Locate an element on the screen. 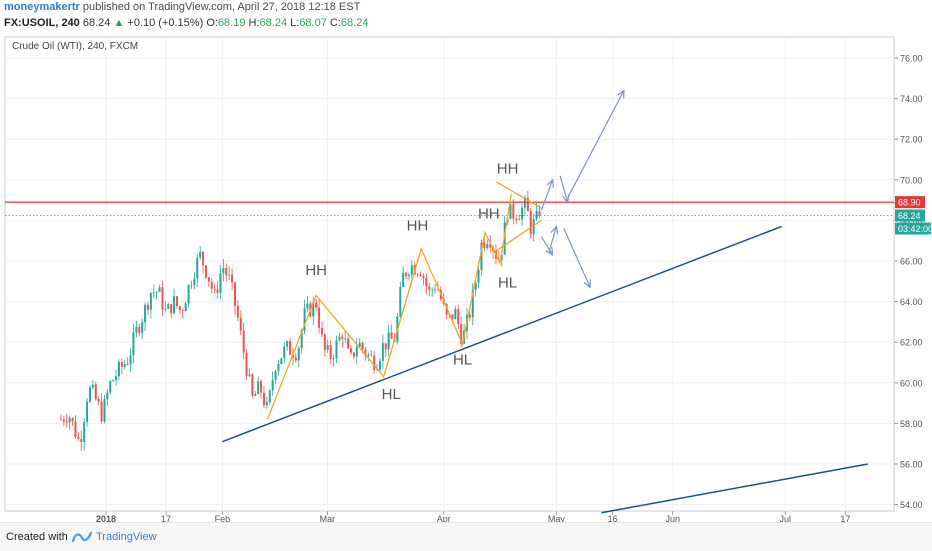  projection-arrow-shaft is located at coordinates (564, 189).